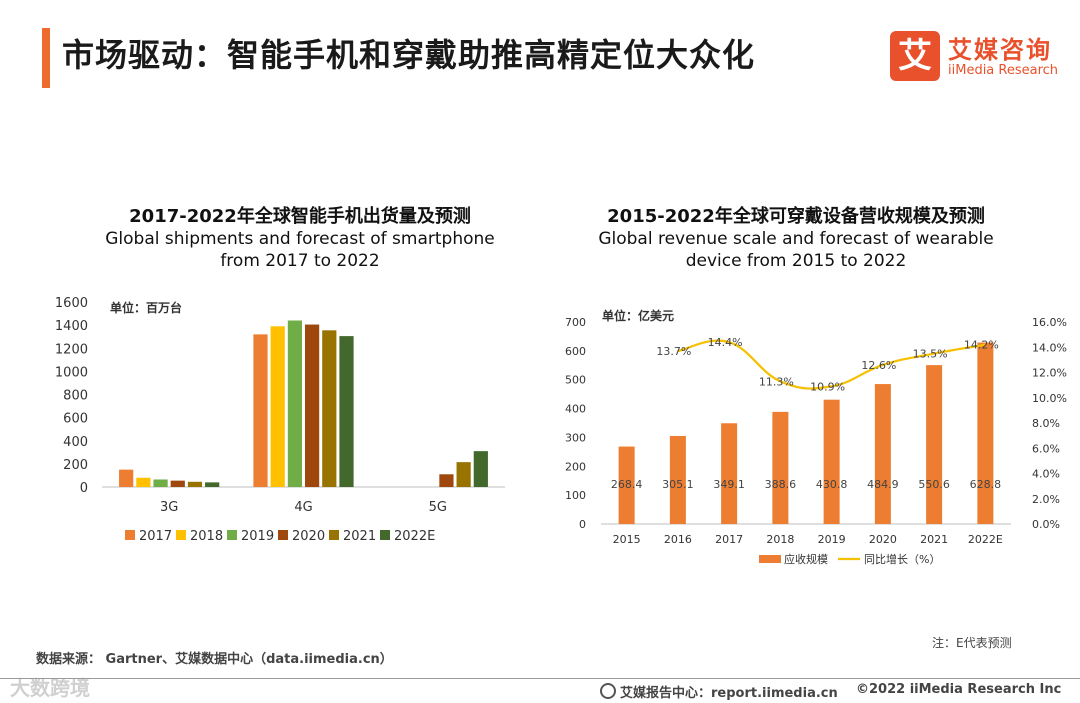 This screenshot has width=1080, height=703. Describe the element at coordinates (780, 467) in the screenshot. I see `revenue-bar-2018` at that location.